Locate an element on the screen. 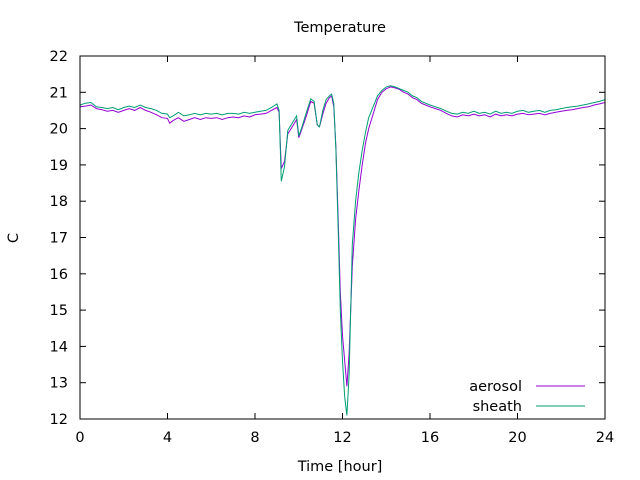 This screenshot has width=640, height=480. x-tick-label: 0 is located at coordinates (79, 438).